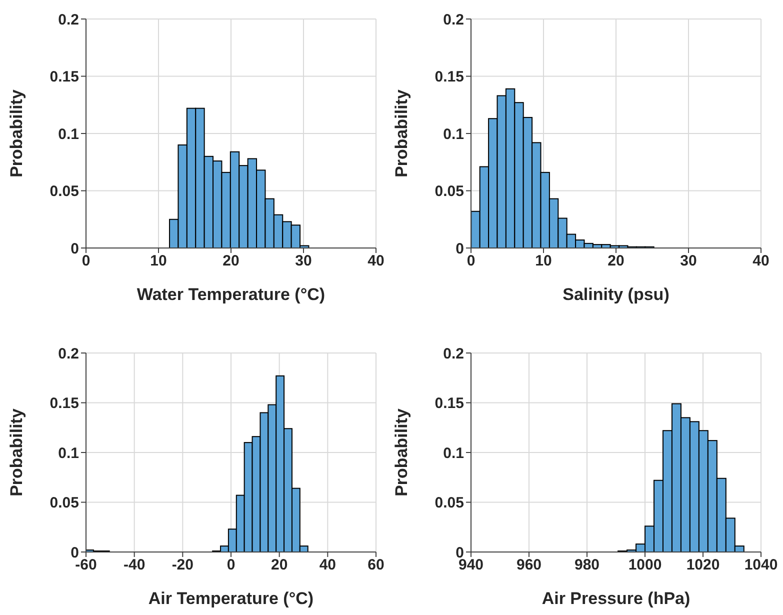 This screenshot has height=615, width=783. I want to click on x-tick-label: 1000, so click(645, 565).